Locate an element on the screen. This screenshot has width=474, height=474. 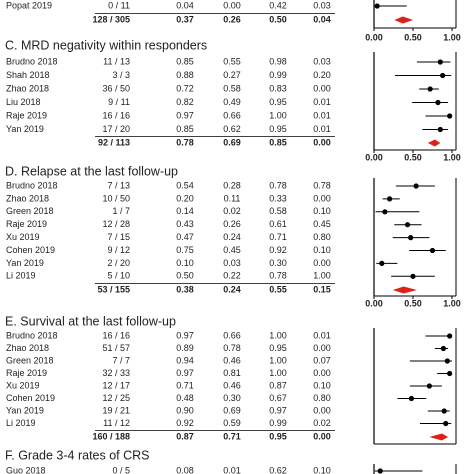
row-value: 12 / 28 is located at coordinates (116, 224).